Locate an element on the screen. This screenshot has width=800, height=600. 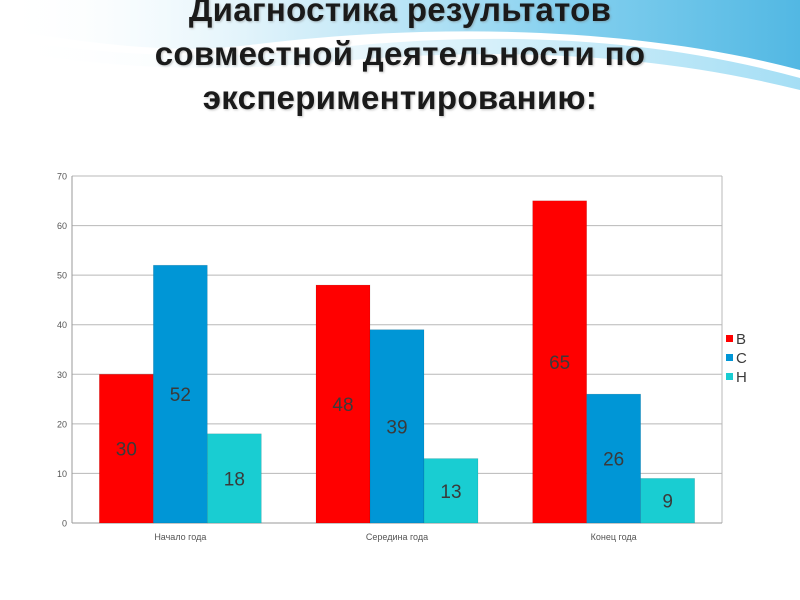
data-label-2-Н: 13 is located at coordinates (450, 492).